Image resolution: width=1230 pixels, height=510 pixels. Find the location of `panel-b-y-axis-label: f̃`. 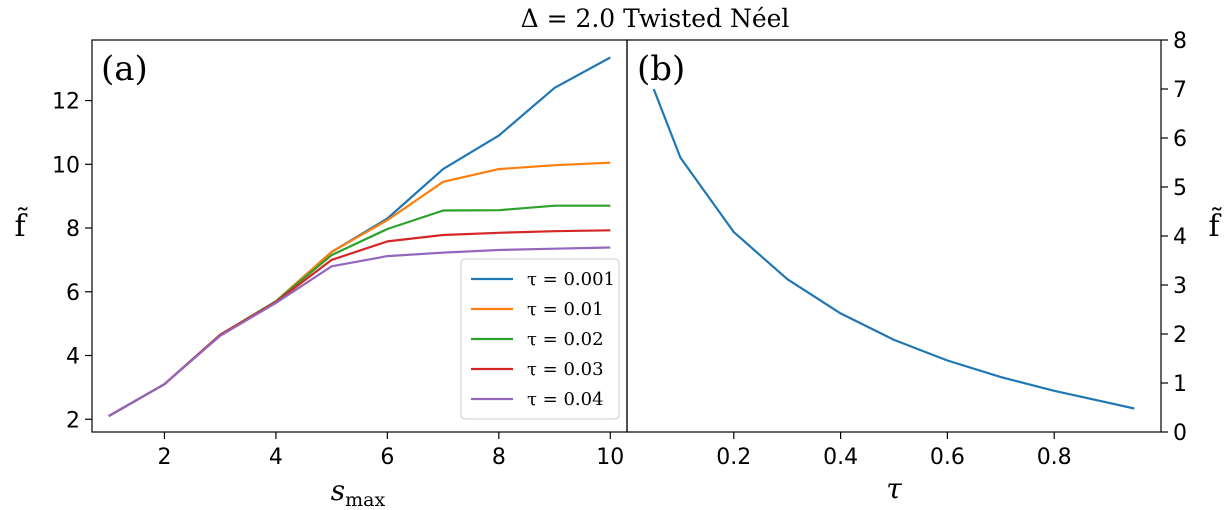

panel-b-y-axis-label: f̃ is located at coordinates (1215, 225).